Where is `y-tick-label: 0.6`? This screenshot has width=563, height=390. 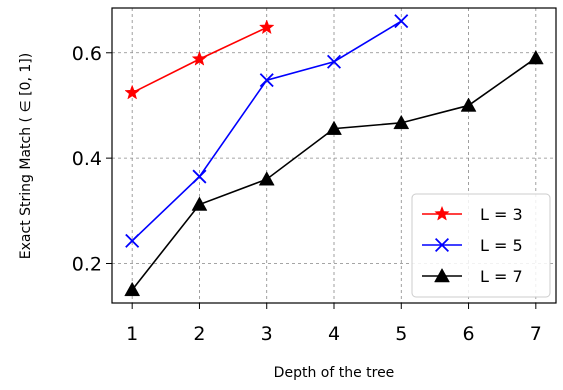
y-tick-label: 0.6 is located at coordinates (87, 54).